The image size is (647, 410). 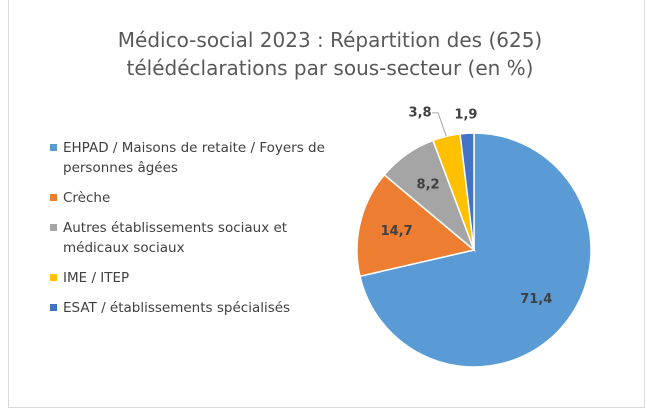 I want to click on leader-line, so click(x=439, y=124).